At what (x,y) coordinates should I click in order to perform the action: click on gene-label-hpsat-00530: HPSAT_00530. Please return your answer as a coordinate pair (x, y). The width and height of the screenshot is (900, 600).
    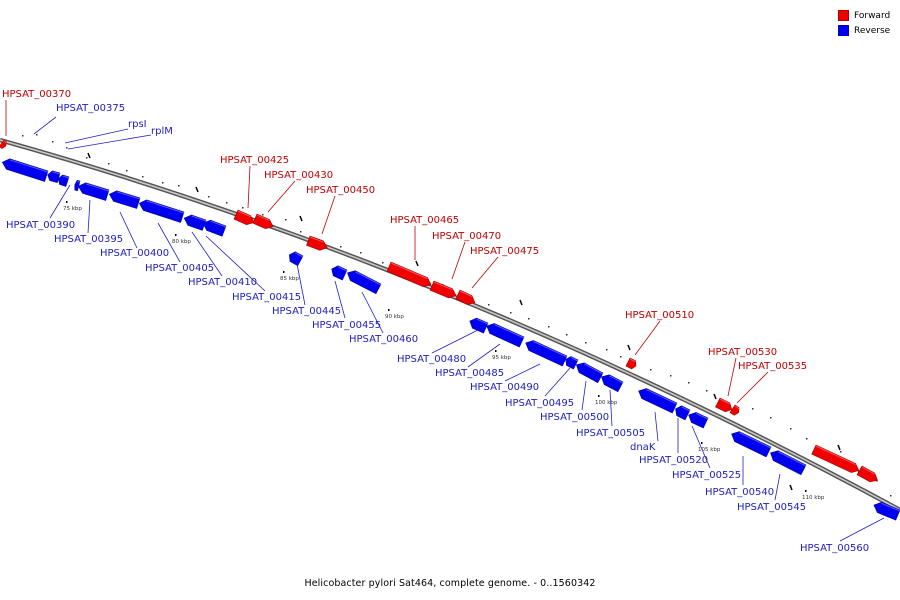
    Looking at the image, I should click on (742, 352).